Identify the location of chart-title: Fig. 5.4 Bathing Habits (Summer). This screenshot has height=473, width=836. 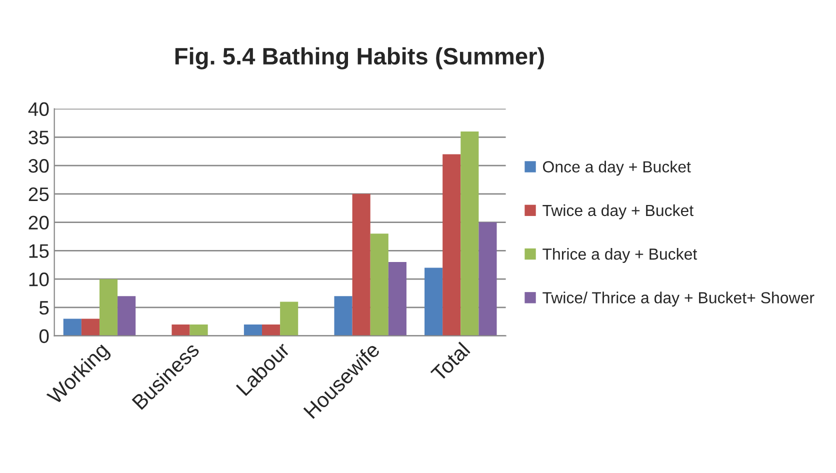
(359, 58).